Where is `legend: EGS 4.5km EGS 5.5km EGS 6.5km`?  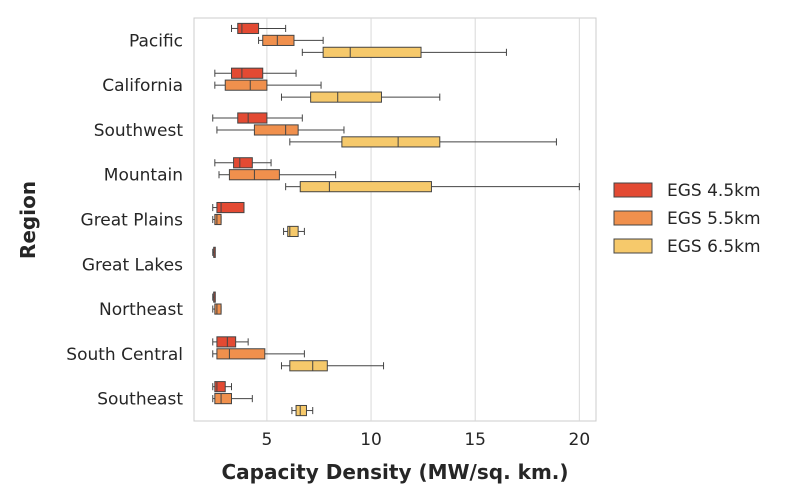
legend: EGS 4.5km EGS 5.5km EGS 6.5km is located at coordinates (687, 219).